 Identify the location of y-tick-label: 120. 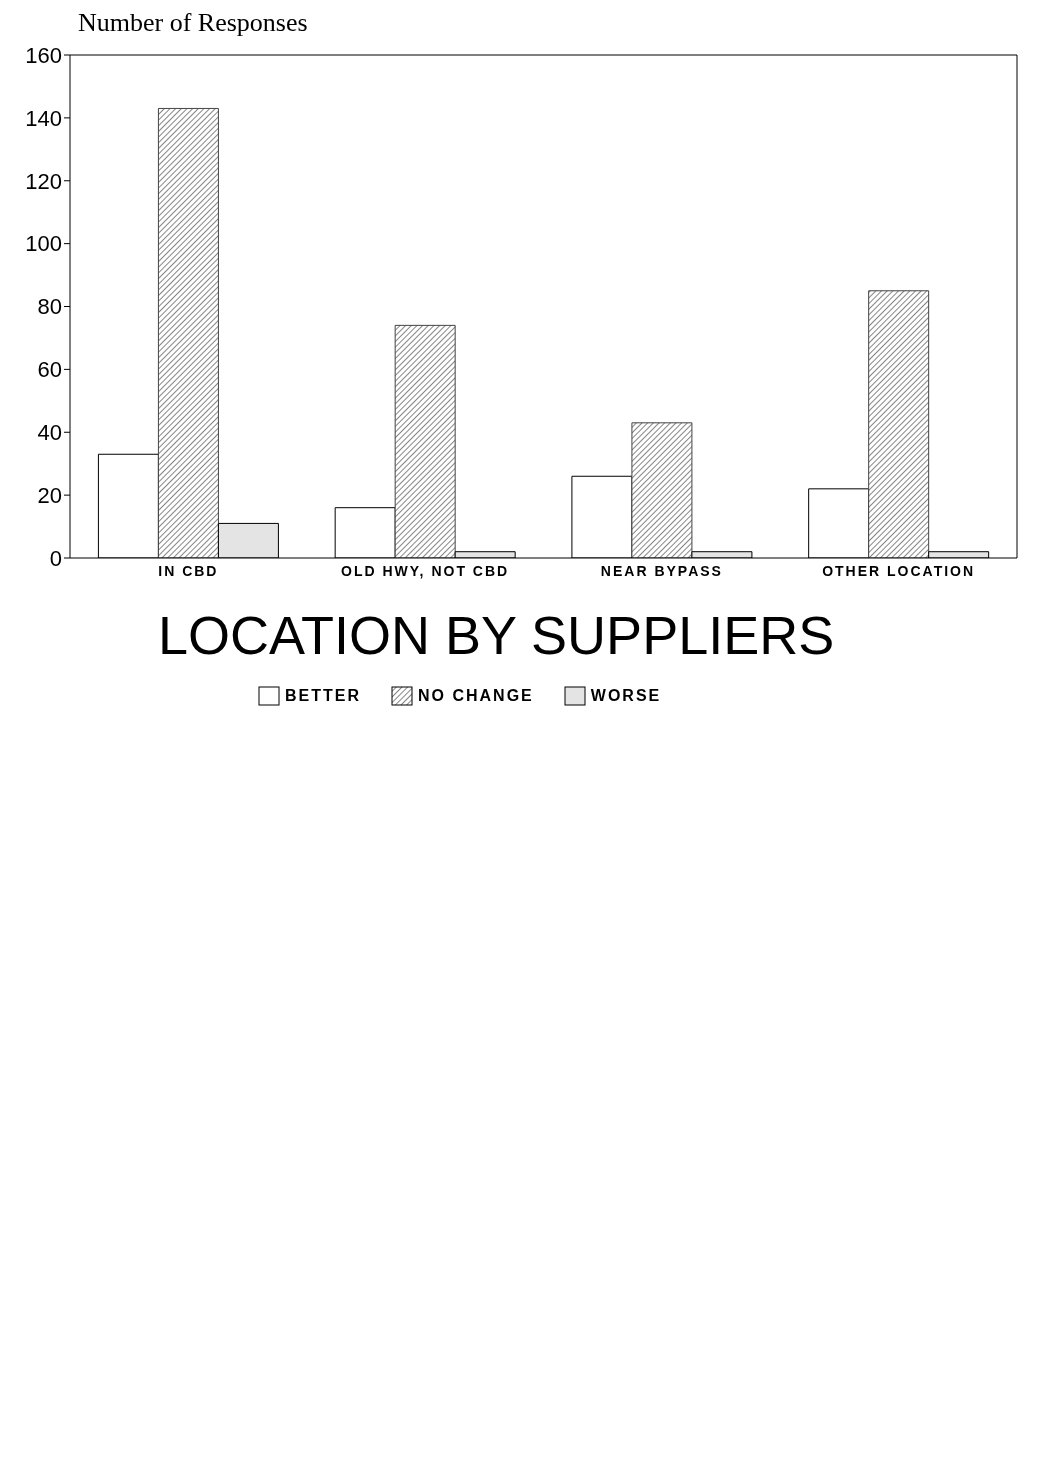
(43, 181).